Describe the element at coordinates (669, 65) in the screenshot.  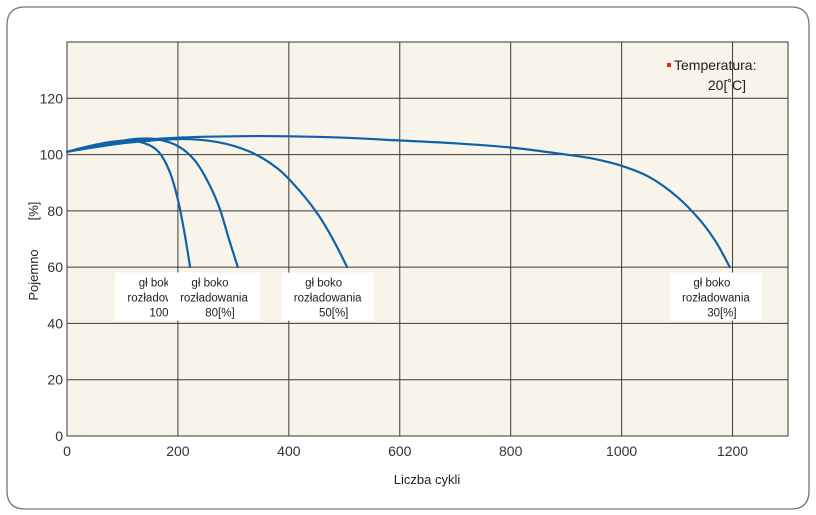
I see `legend-marker` at that location.